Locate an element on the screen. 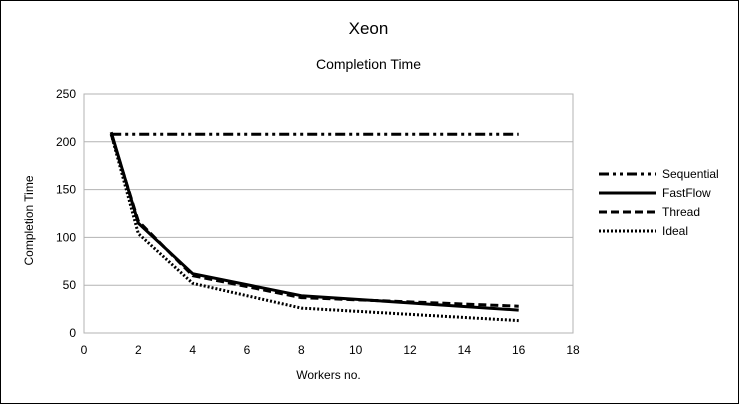  y-tick-label: 100 is located at coordinates (66, 237).